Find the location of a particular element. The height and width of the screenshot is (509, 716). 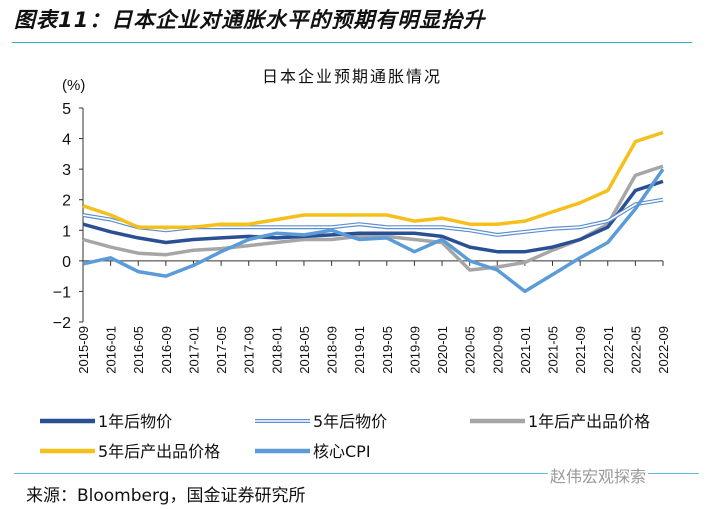

y-tick-label: 2 is located at coordinates (66, 201).